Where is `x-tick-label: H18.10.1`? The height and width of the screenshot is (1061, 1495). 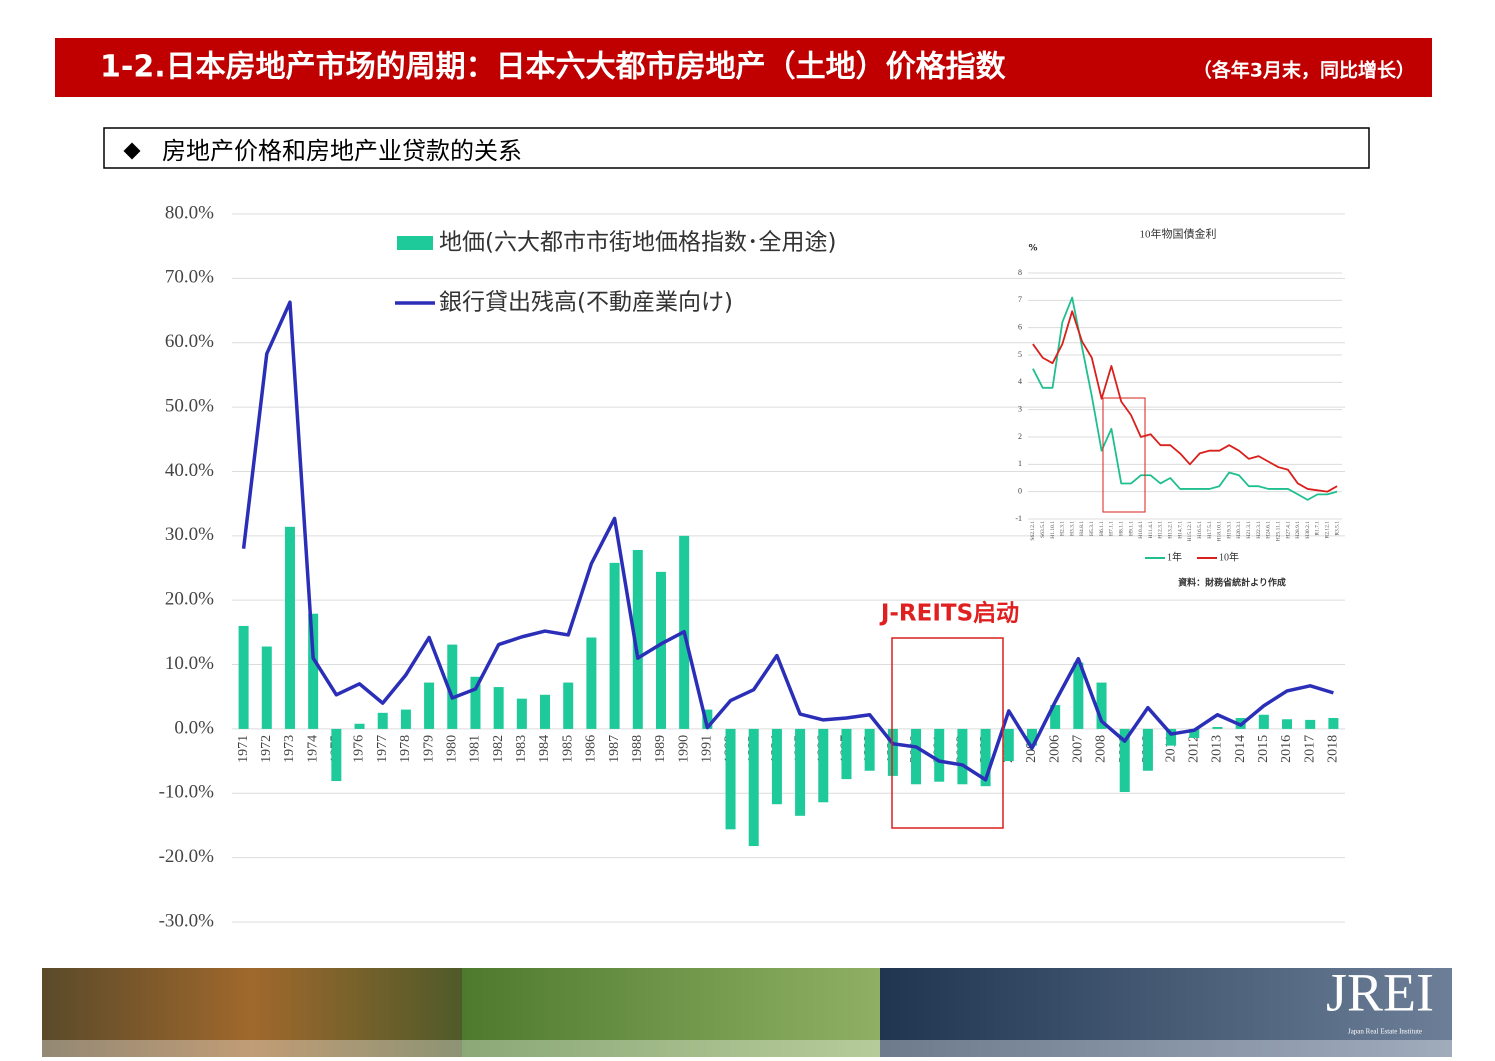
x-tick-label: H18.10.1 is located at coordinates (1220, 531).